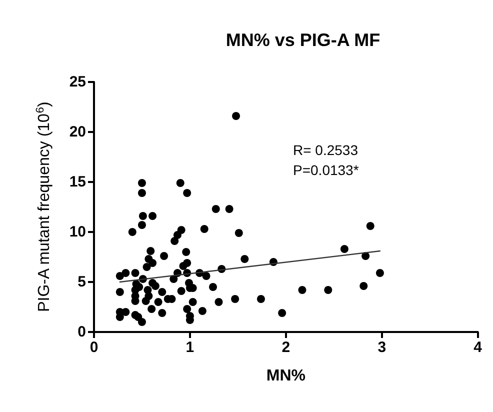 This screenshot has width=493, height=412. What do you see at coordinates (190, 347) in the screenshot?
I see `x-tick-label: 1` at bounding box center [190, 347].